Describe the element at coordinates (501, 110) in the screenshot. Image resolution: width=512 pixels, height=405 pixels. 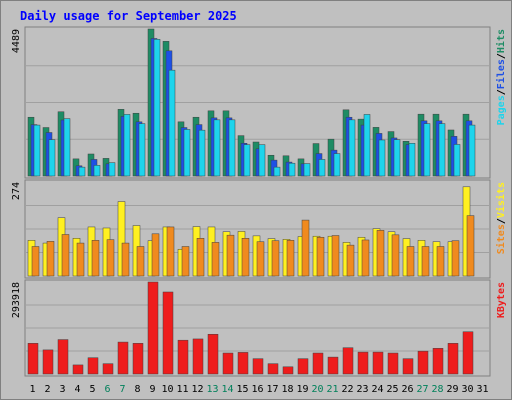
I see `legend-item-pages: Pages` at that location.